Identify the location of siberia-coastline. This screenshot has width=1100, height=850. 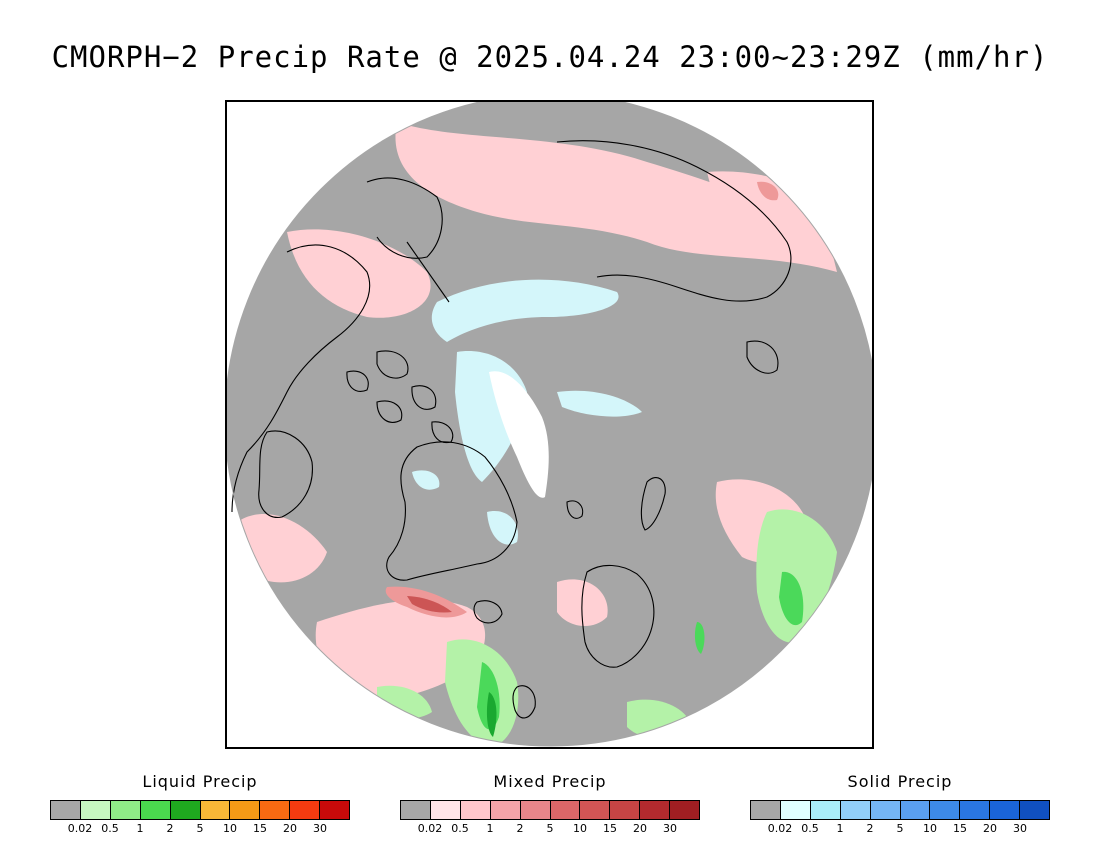
(674, 221).